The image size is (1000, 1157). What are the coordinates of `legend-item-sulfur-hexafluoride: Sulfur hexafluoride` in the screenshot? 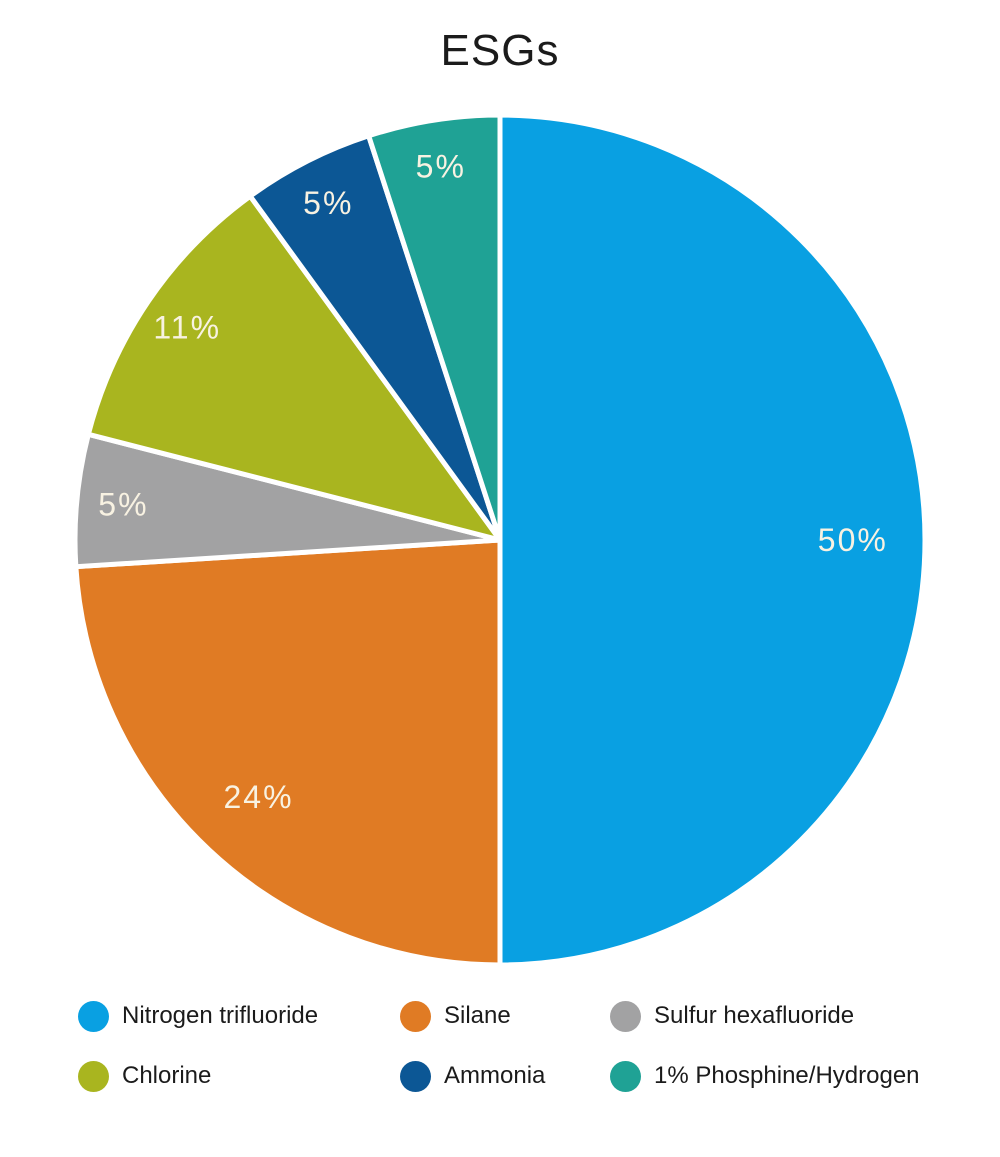 It's located at (799, 1016).